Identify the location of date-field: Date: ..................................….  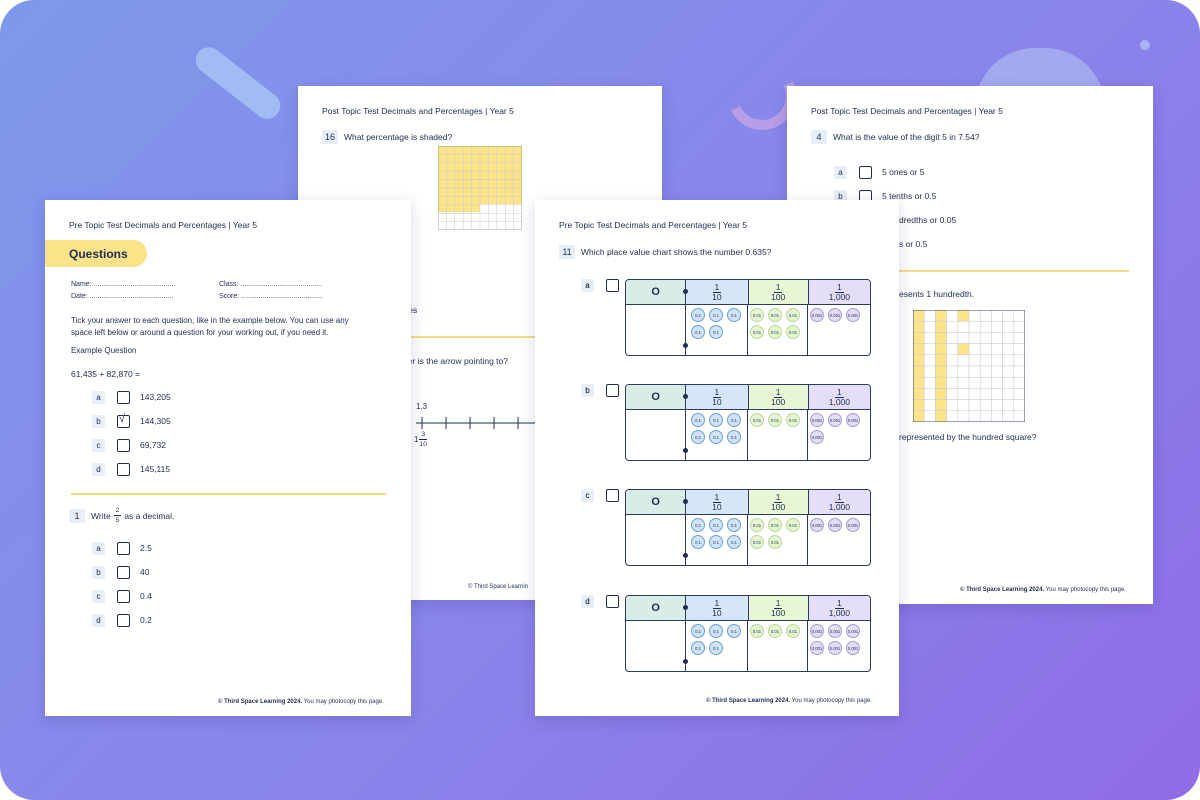
(122, 296).